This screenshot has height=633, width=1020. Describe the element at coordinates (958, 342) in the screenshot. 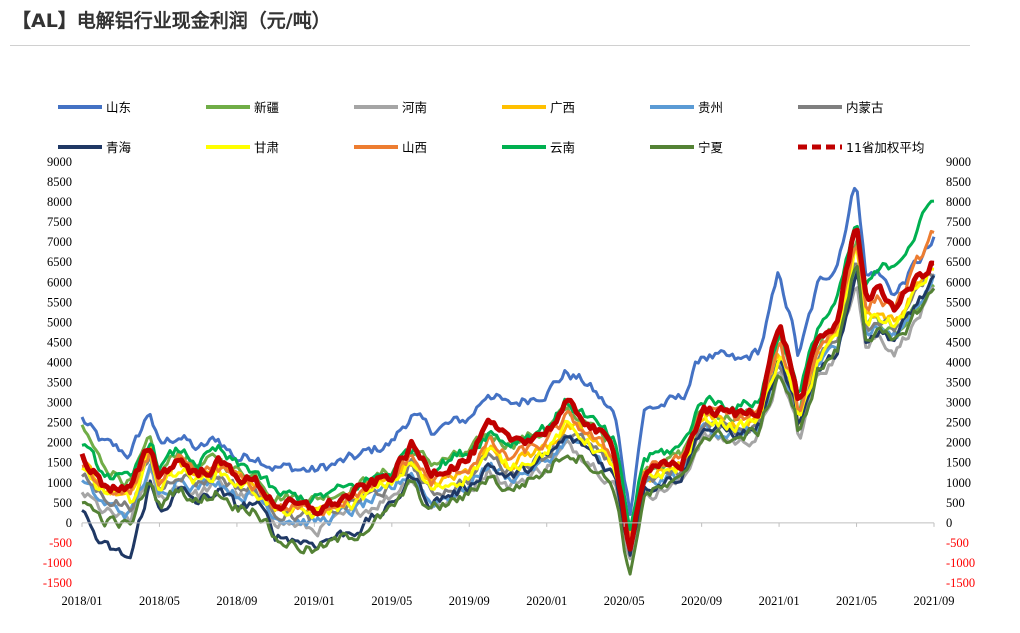

I see `y-tick-right: 4500` at that location.